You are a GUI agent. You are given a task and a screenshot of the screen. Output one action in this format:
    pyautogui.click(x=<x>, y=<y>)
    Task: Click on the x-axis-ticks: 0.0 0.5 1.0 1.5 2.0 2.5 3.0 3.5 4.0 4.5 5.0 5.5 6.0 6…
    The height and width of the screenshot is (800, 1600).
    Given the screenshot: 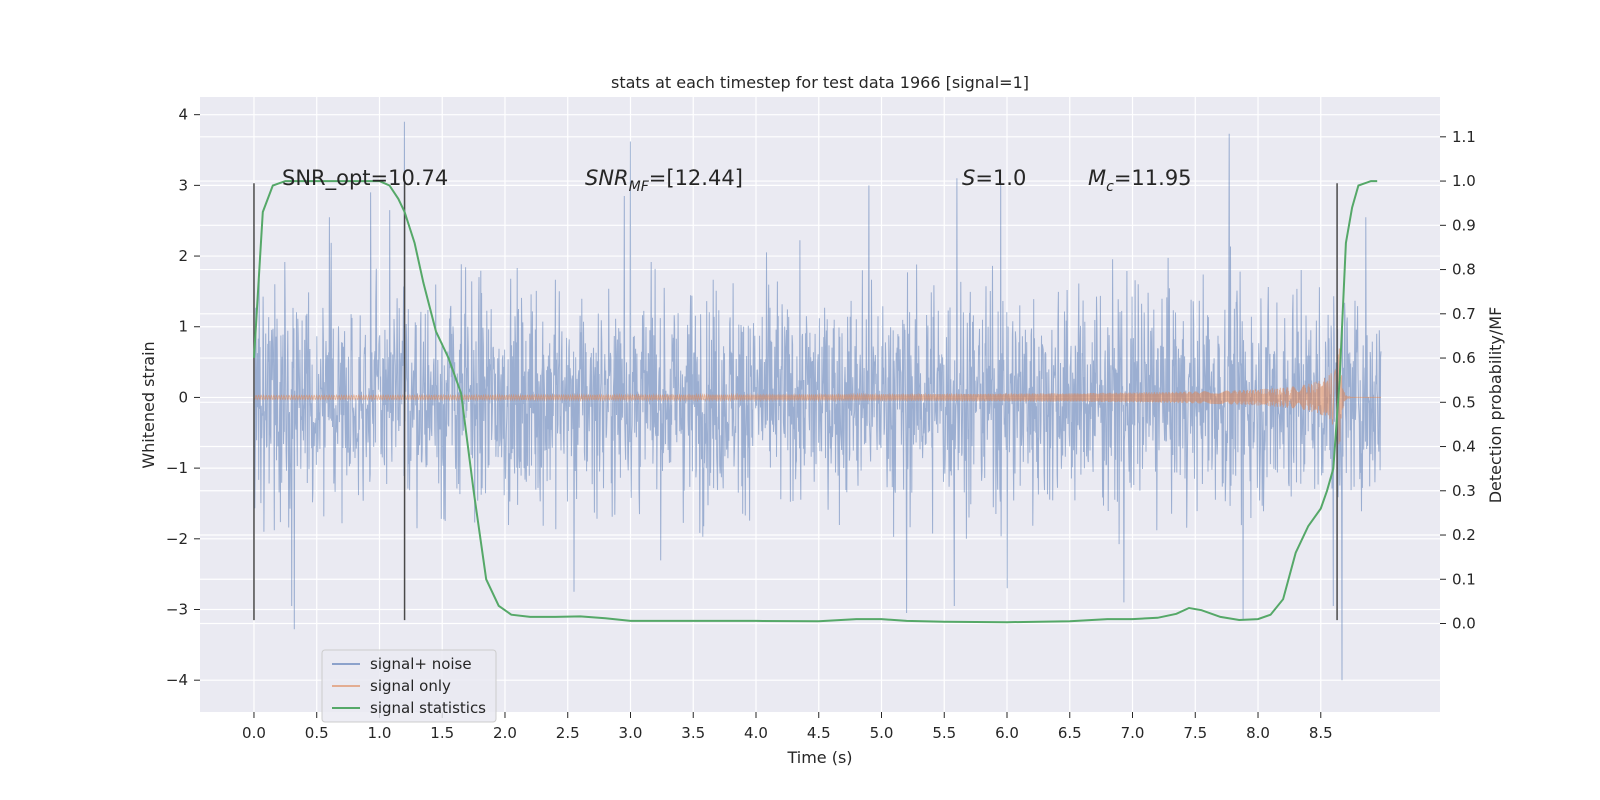 What is the action you would take?
    pyautogui.click(x=787, y=727)
    